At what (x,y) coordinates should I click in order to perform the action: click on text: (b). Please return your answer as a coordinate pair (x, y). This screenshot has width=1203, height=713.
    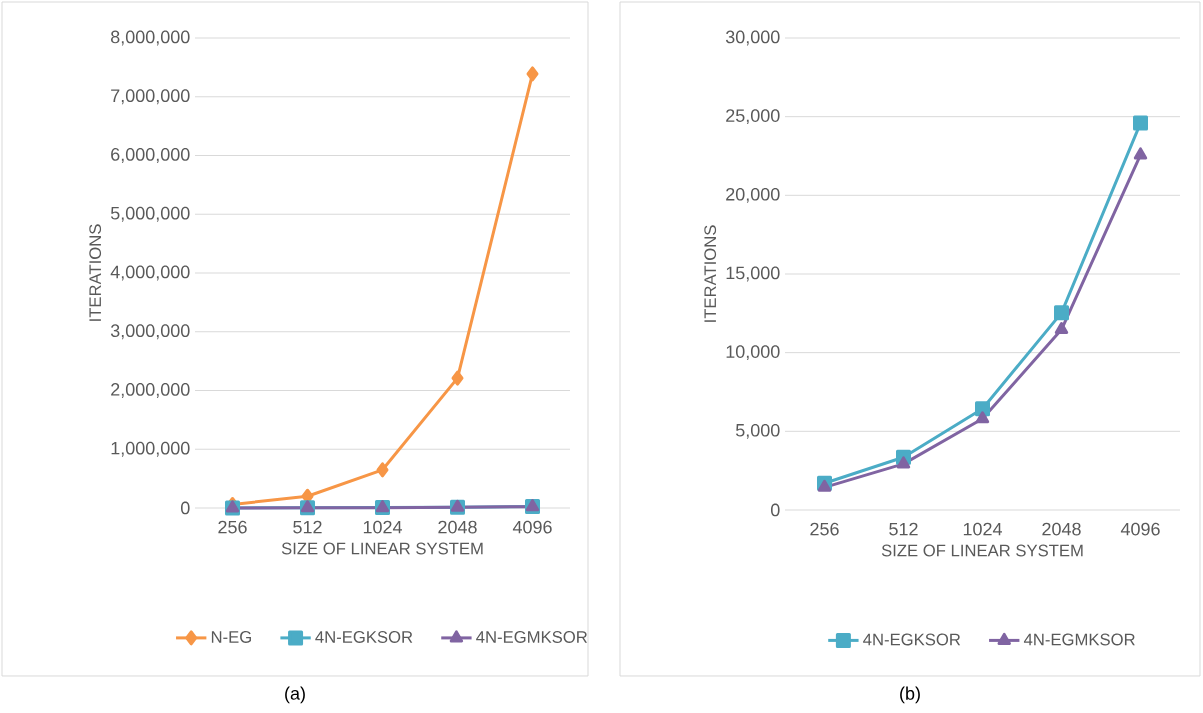
    Looking at the image, I should click on (910, 695).